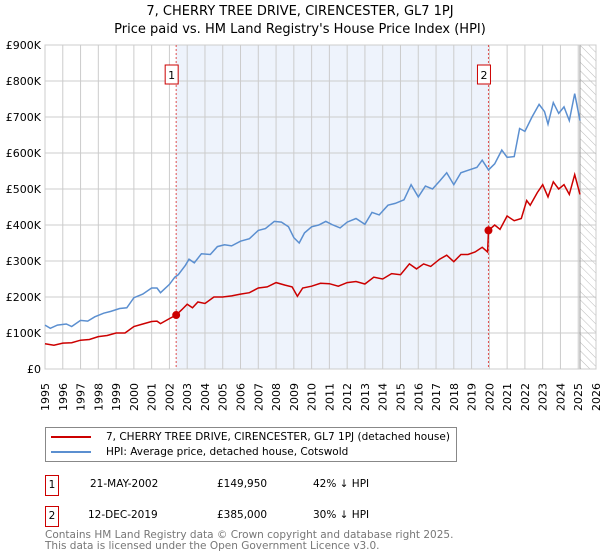 This screenshot has width=600, height=560. I want to click on x-tick-label: 2012, so click(347, 397).